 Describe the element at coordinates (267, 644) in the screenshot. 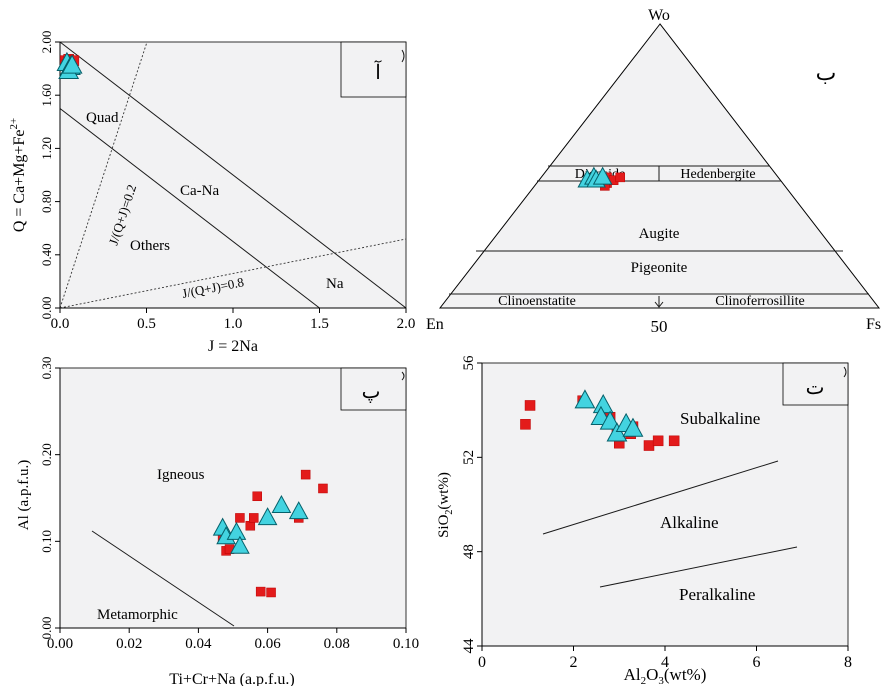

I see `x-tick-label: 0.06` at that location.